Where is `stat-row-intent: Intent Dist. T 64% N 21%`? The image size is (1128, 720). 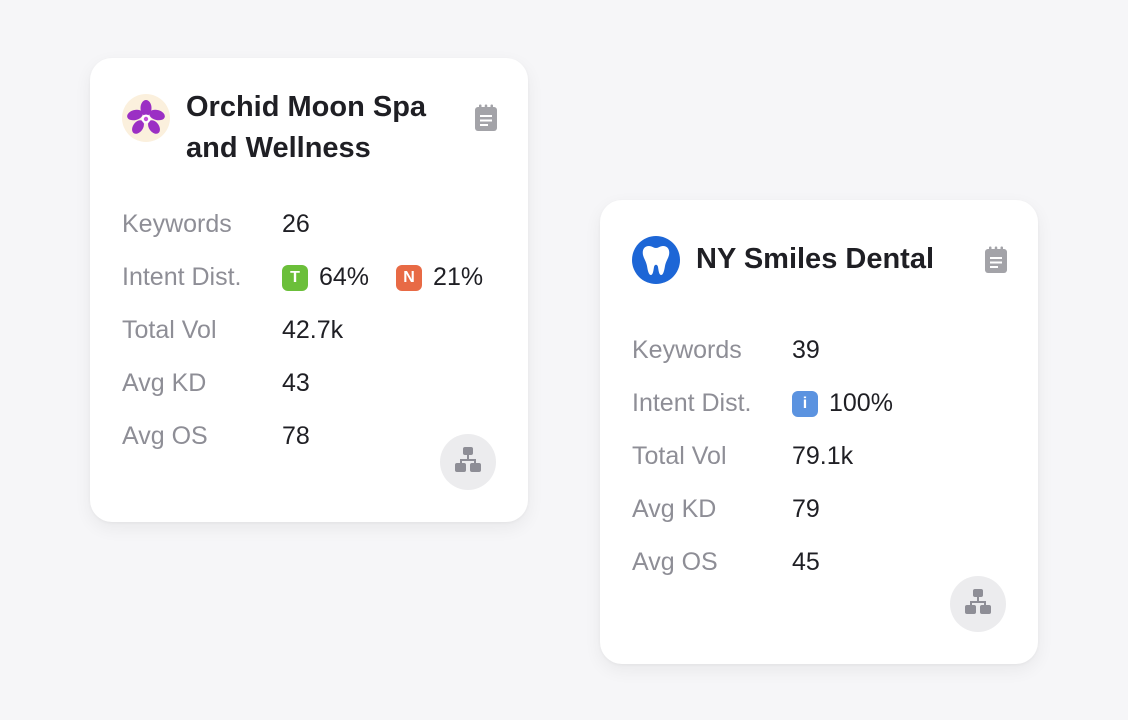 stat-row-intent: Intent Dist. T 64% N 21% is located at coordinates (315, 277).